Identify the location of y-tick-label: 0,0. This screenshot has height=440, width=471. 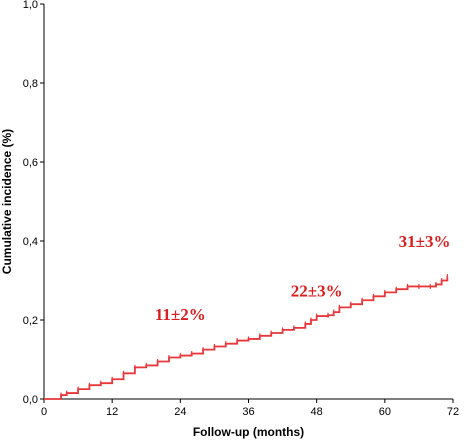
(30, 400).